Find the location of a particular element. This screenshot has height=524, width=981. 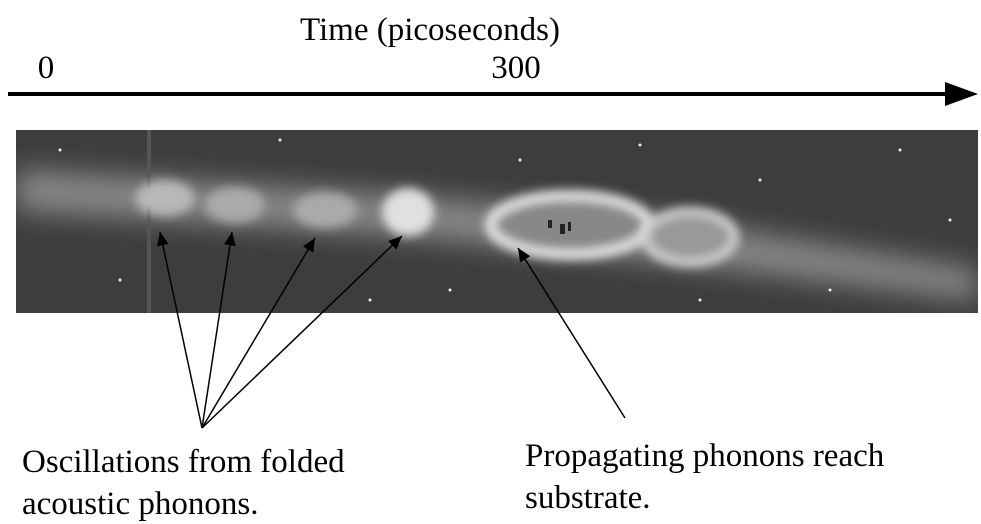

streak-line is located at coordinates (149, 221).